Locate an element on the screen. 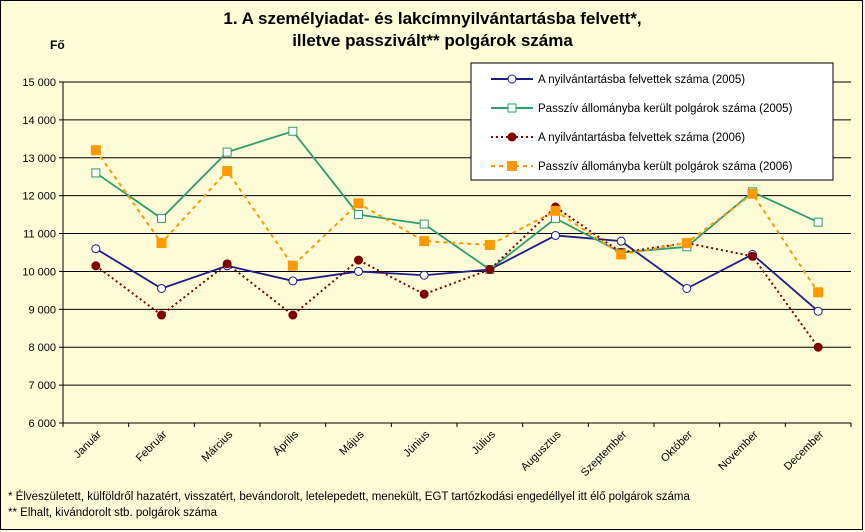 The image size is (865, 532). y-tick-label: 9 000 is located at coordinates (42, 310).